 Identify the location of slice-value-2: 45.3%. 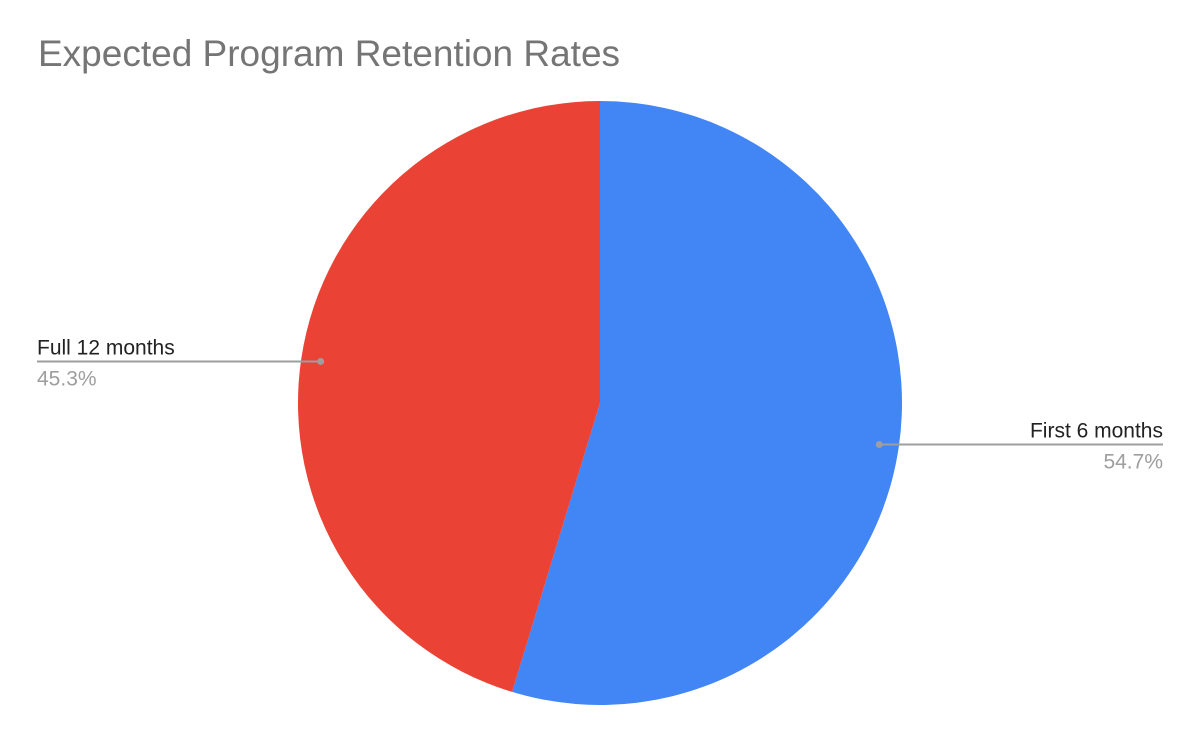
(67, 378).